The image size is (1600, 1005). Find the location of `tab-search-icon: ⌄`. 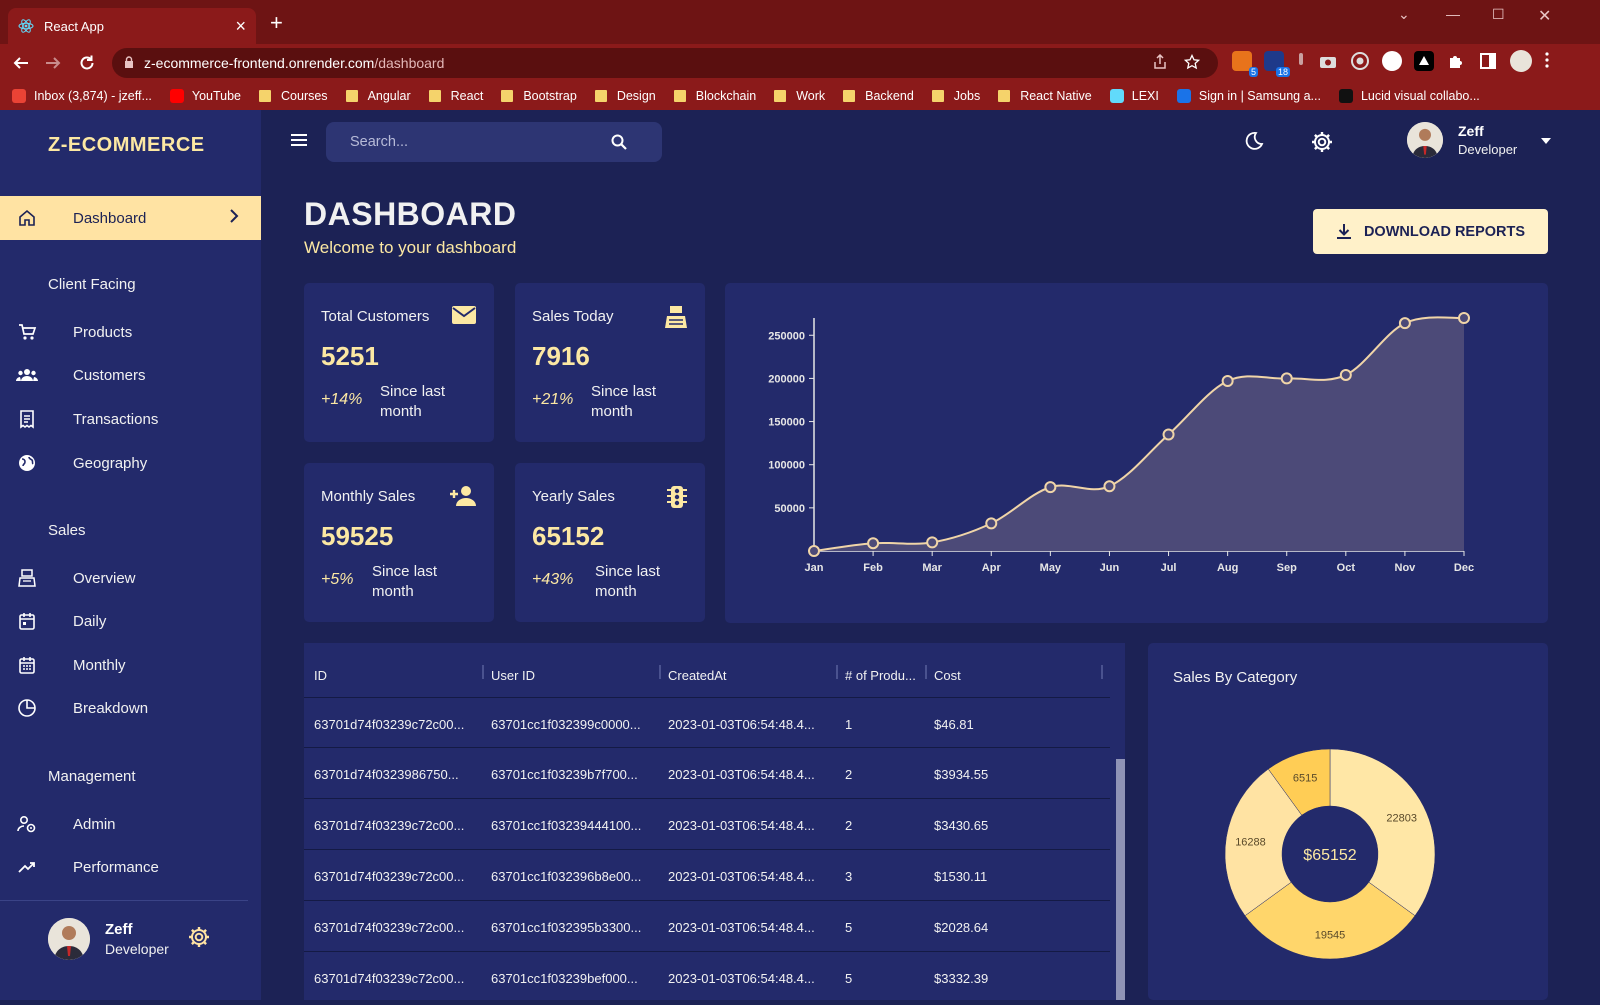

tab-search-icon: ⌄ is located at coordinates (1404, 14).